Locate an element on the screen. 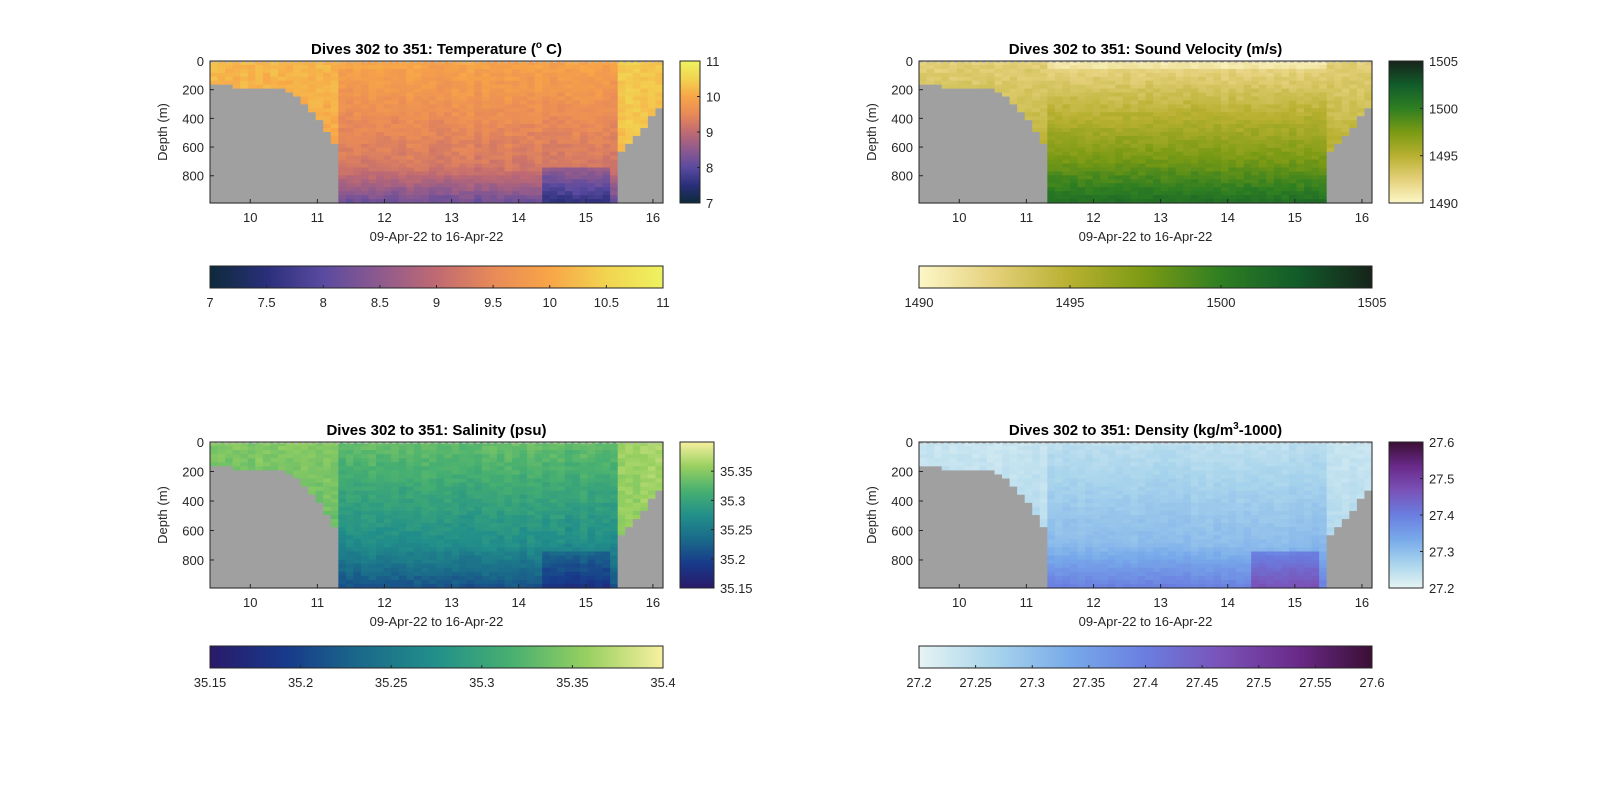 This screenshot has height=801, width=1600. horizontal-colorbar-label: 1495 is located at coordinates (1070, 302).